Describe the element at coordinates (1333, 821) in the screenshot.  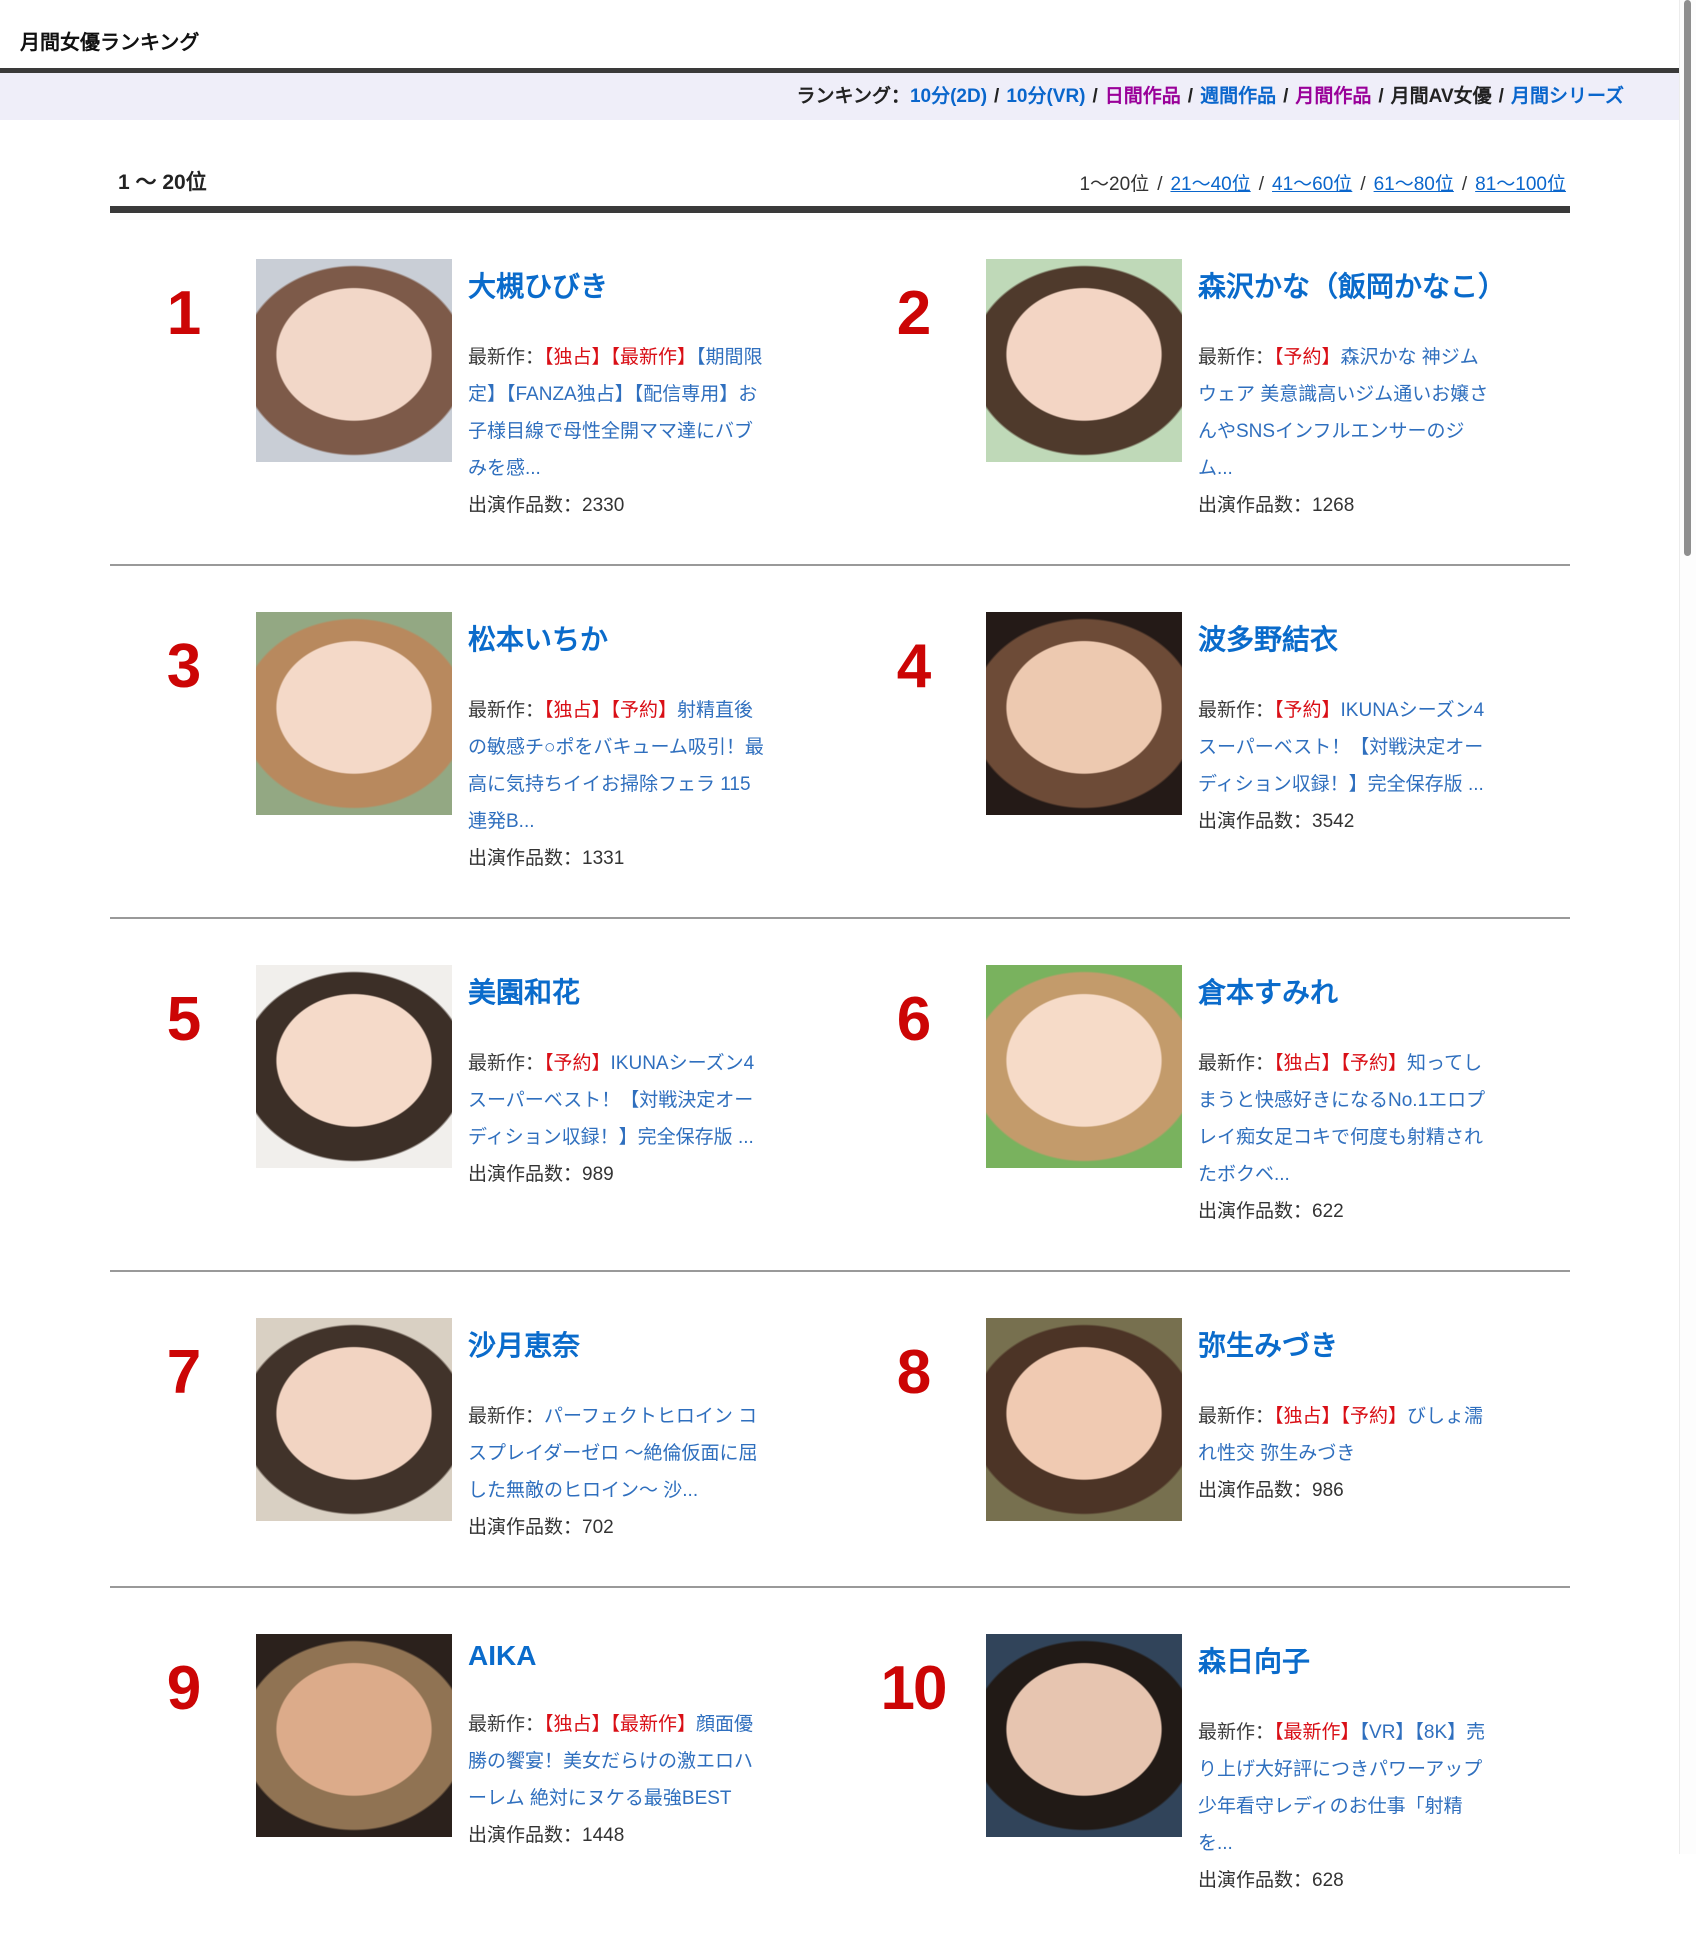
I see `works-count-value: 3542` at that location.